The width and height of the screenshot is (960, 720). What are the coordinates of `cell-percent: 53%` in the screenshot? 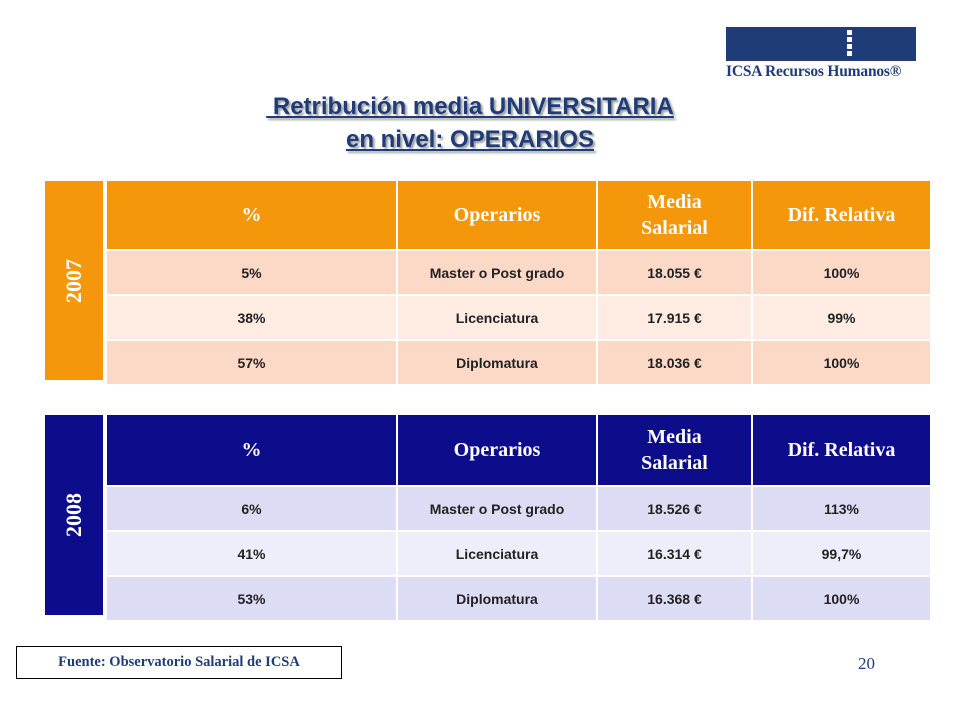 It's located at (252, 597).